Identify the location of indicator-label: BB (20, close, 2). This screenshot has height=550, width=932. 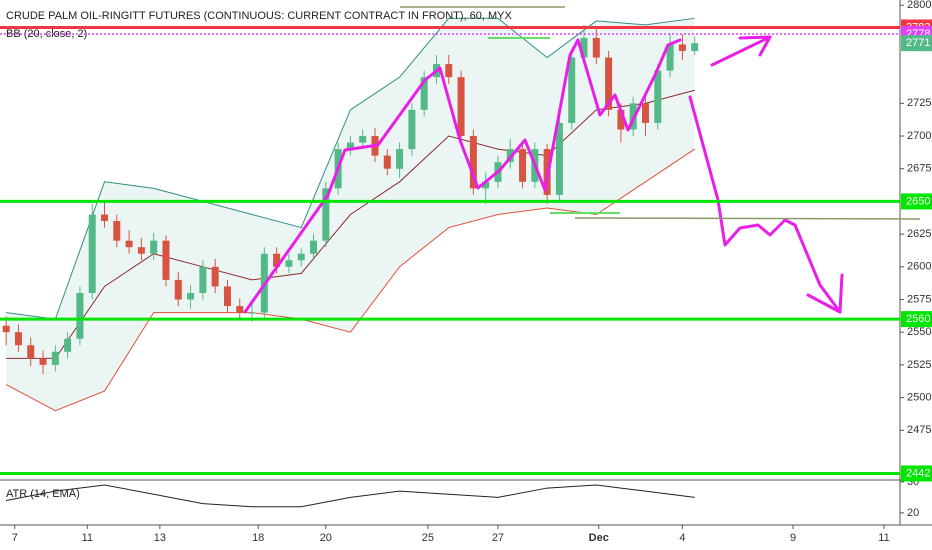
(46, 34).